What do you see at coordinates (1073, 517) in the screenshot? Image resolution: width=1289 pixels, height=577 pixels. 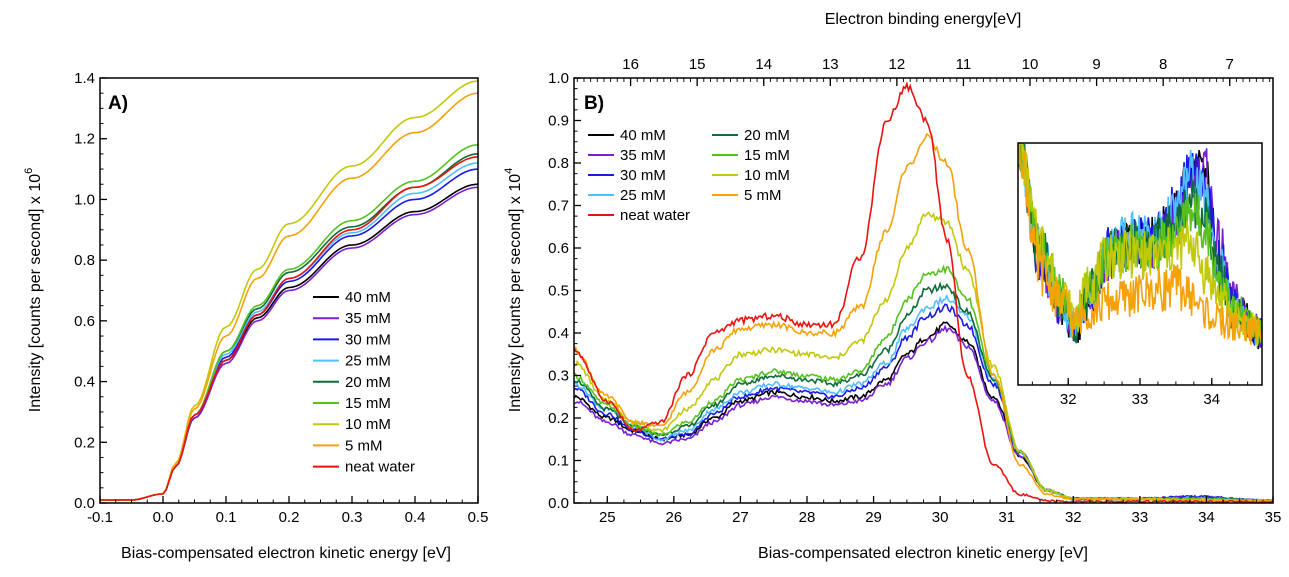 I see `panel-b-xtick-label: 32` at bounding box center [1073, 517].